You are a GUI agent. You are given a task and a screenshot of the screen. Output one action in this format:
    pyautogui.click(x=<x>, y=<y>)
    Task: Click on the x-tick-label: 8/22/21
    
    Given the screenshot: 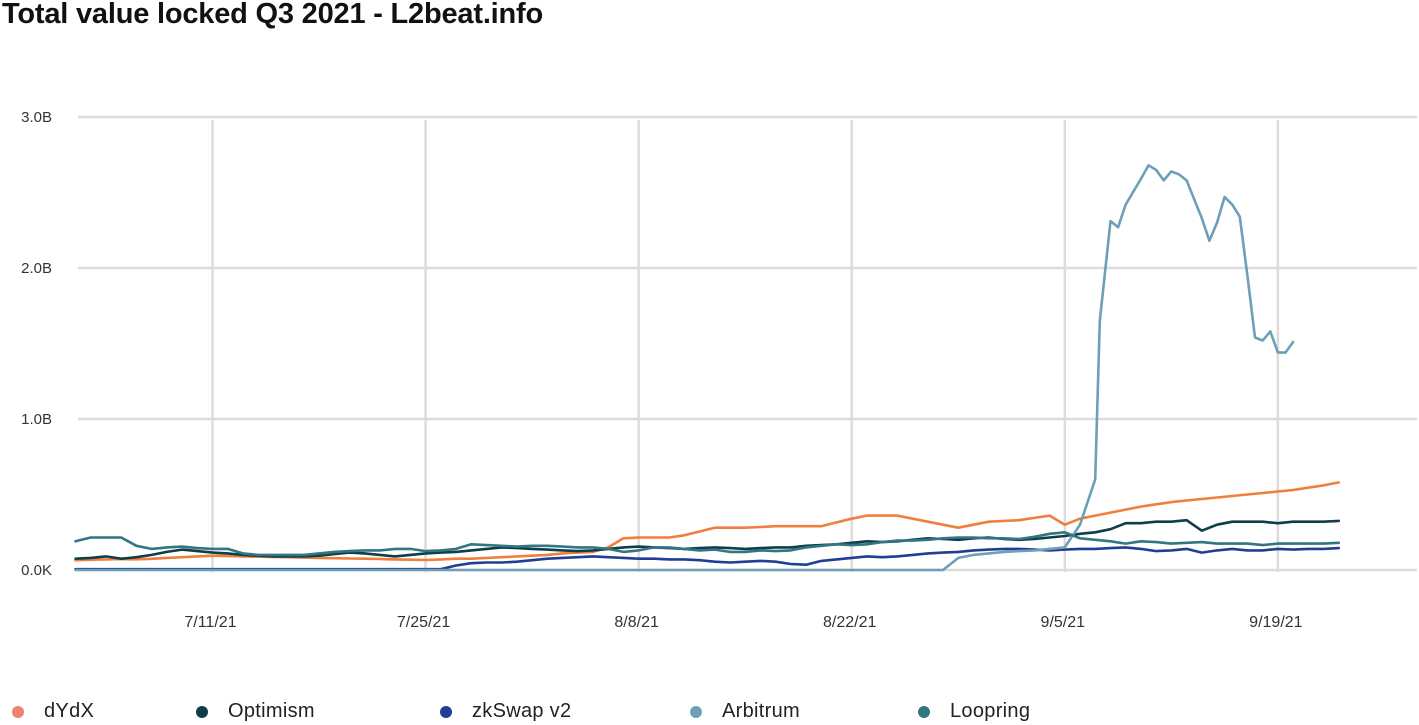 What is the action you would take?
    pyautogui.click(x=849, y=622)
    